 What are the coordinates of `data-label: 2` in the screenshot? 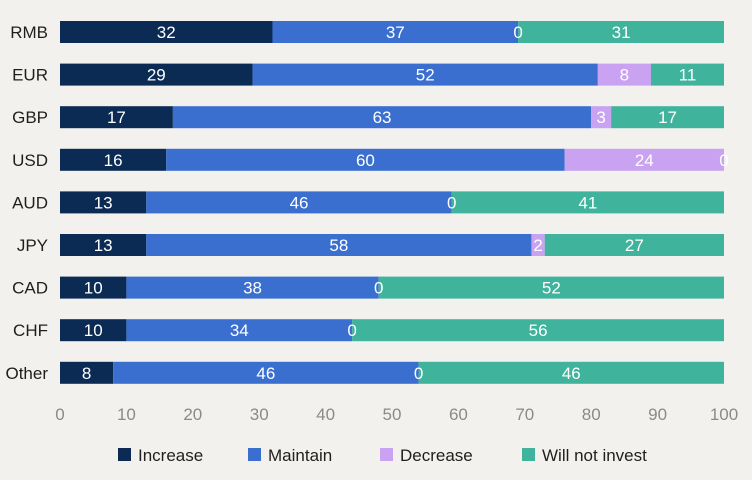 It's located at (537, 245).